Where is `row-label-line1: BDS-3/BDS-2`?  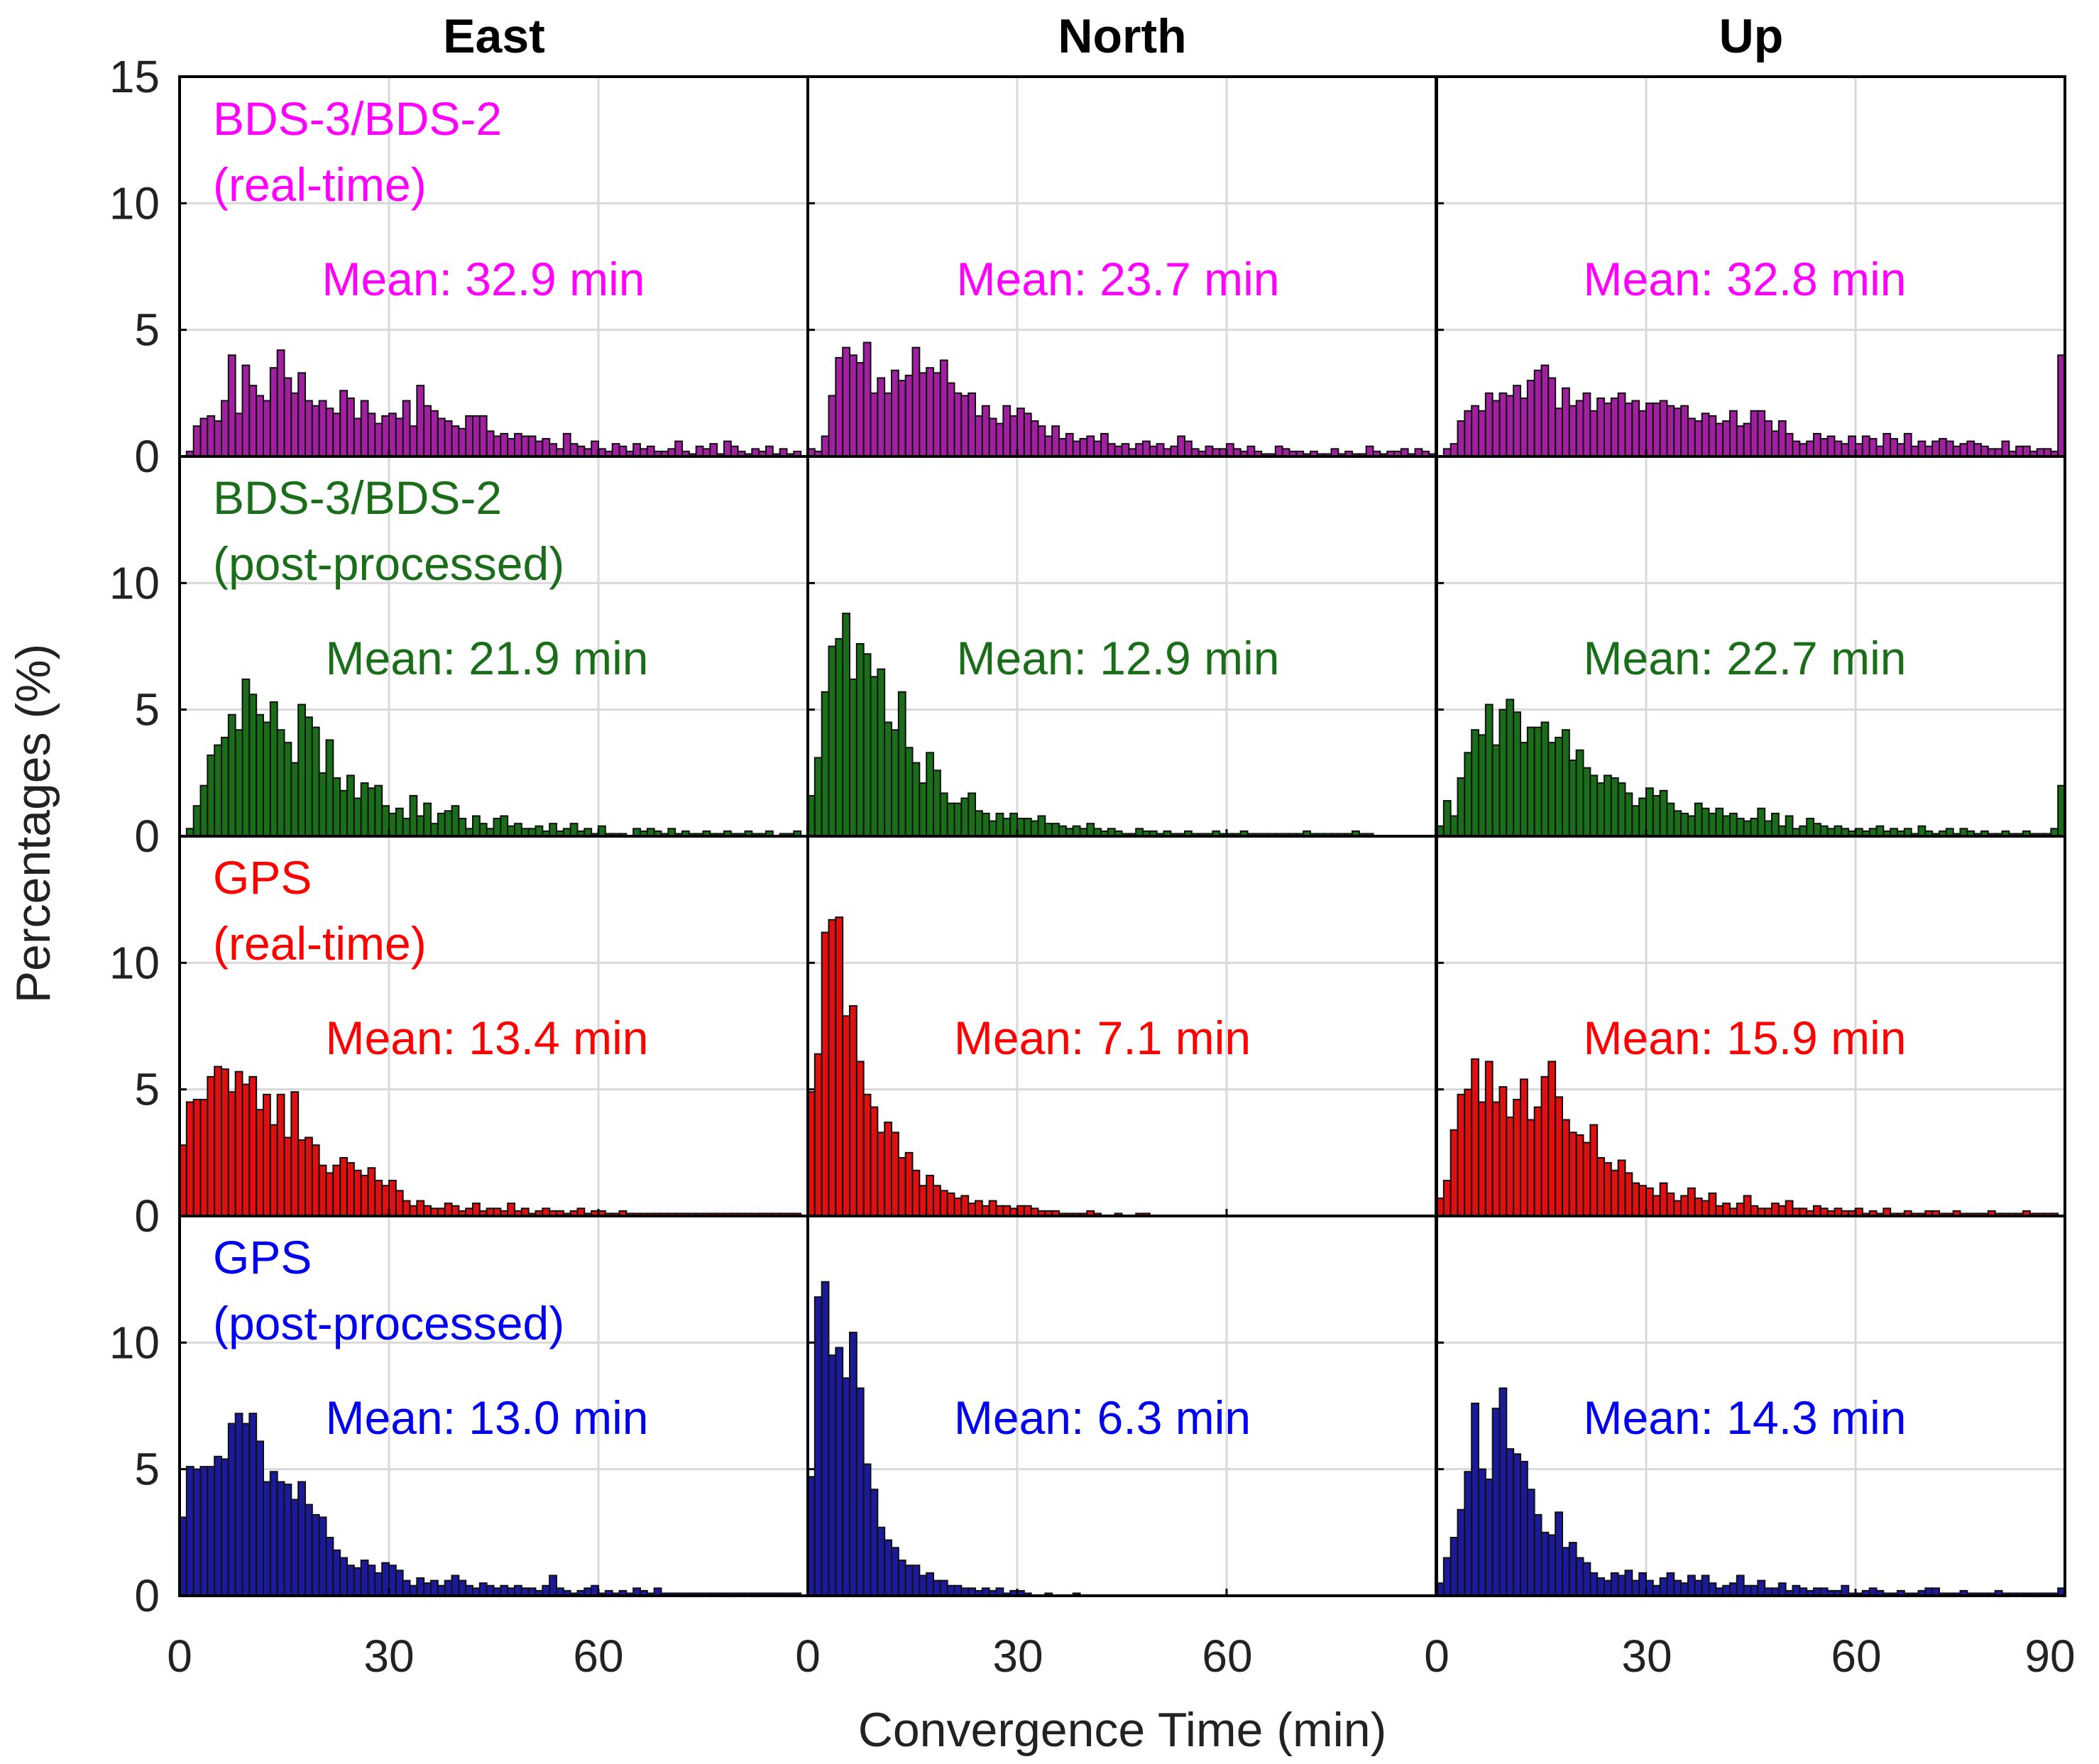 row-label-line1: BDS-3/BDS-2 is located at coordinates (357, 119).